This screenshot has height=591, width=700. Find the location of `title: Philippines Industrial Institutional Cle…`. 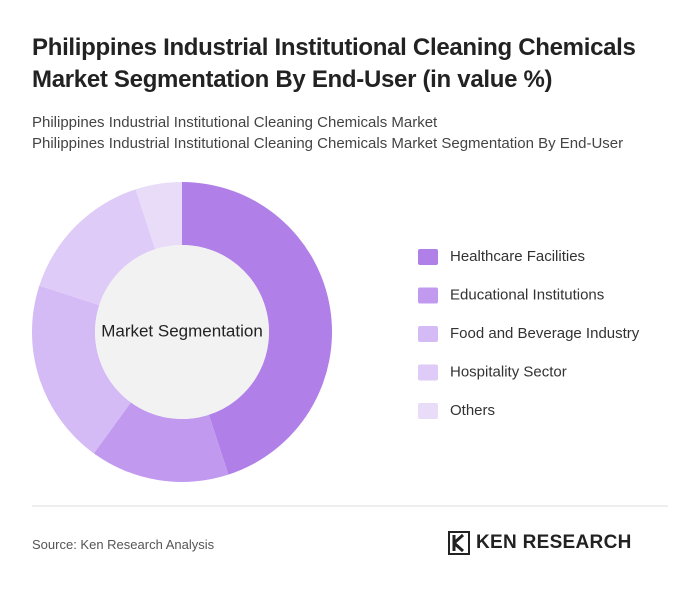

title: Philippines Industrial Institutional Cle… is located at coordinates (334, 63).